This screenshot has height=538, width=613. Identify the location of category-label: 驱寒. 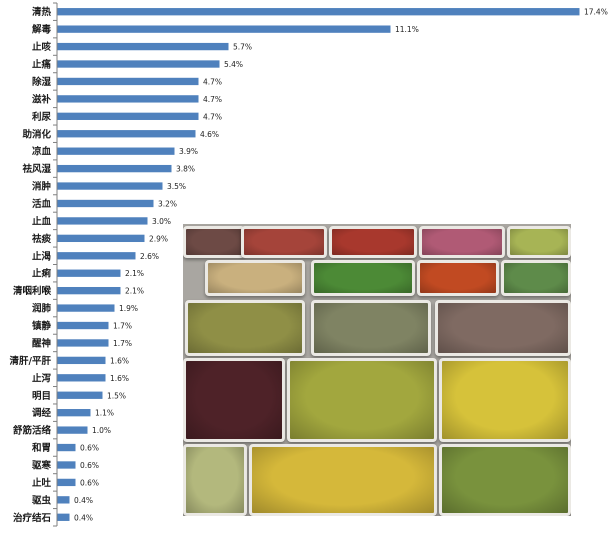
(42, 465).